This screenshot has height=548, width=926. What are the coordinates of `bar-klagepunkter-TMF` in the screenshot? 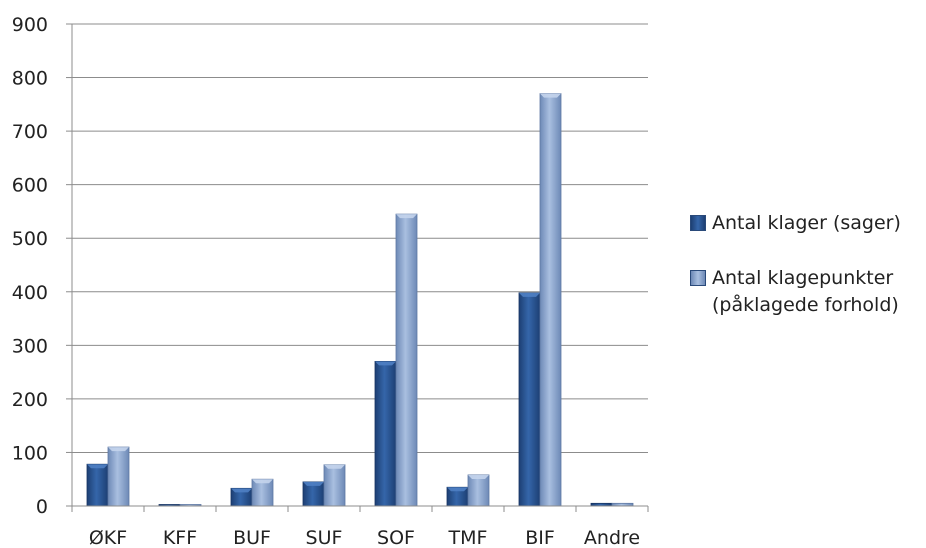 It's located at (478, 490).